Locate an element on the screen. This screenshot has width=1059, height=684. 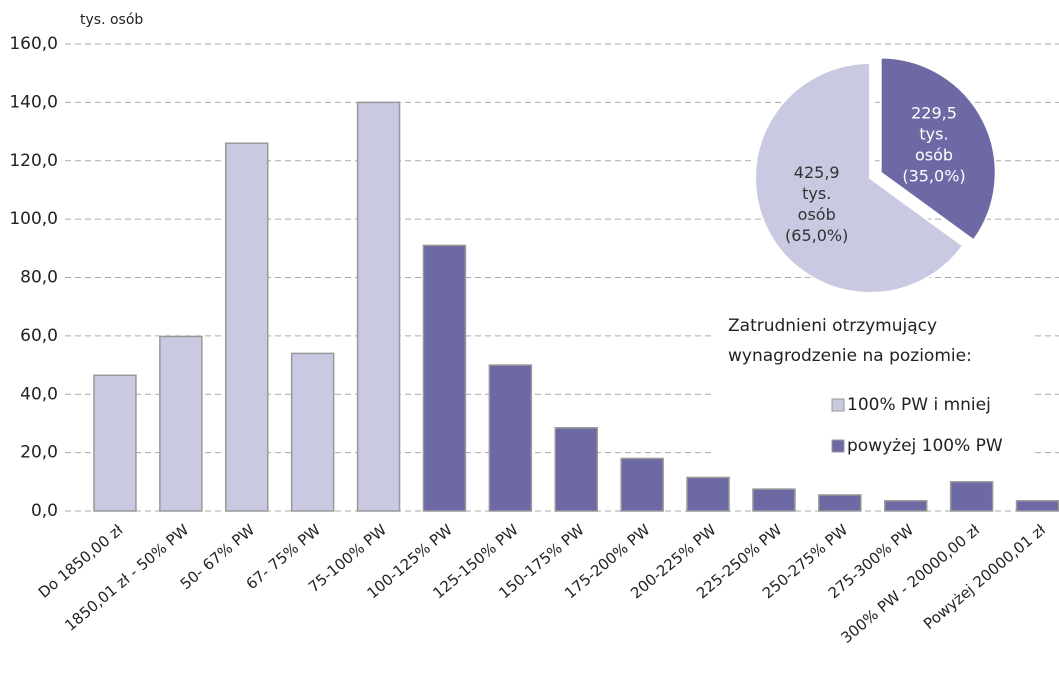
y-tick-label: 100,0 is located at coordinates (33, 219).